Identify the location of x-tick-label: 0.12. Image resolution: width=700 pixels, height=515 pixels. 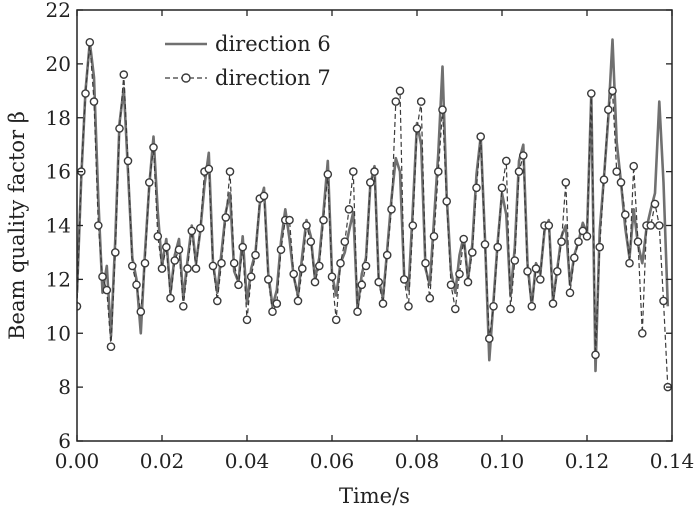
(587, 461).